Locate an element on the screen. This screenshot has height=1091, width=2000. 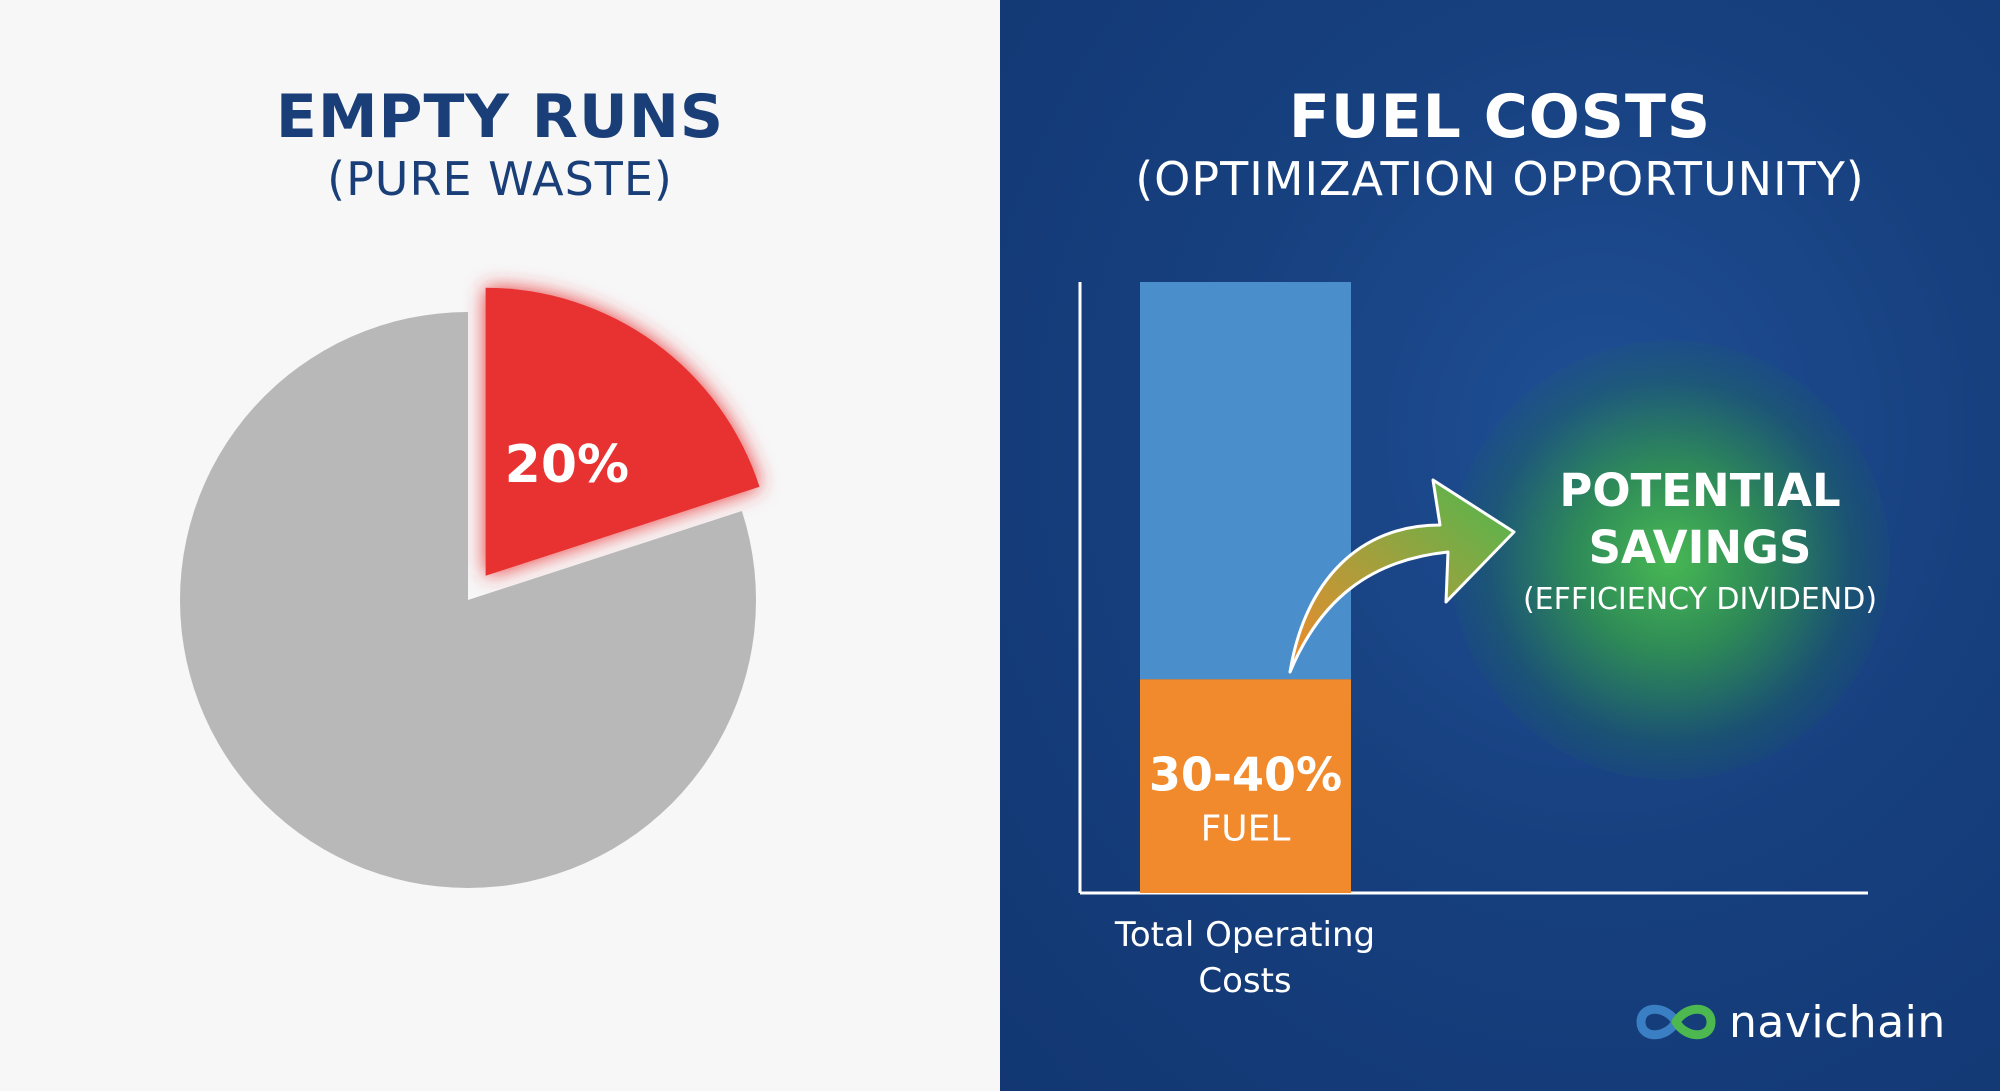
bar-segment-sublabel: FUEL is located at coordinates (1246, 828).